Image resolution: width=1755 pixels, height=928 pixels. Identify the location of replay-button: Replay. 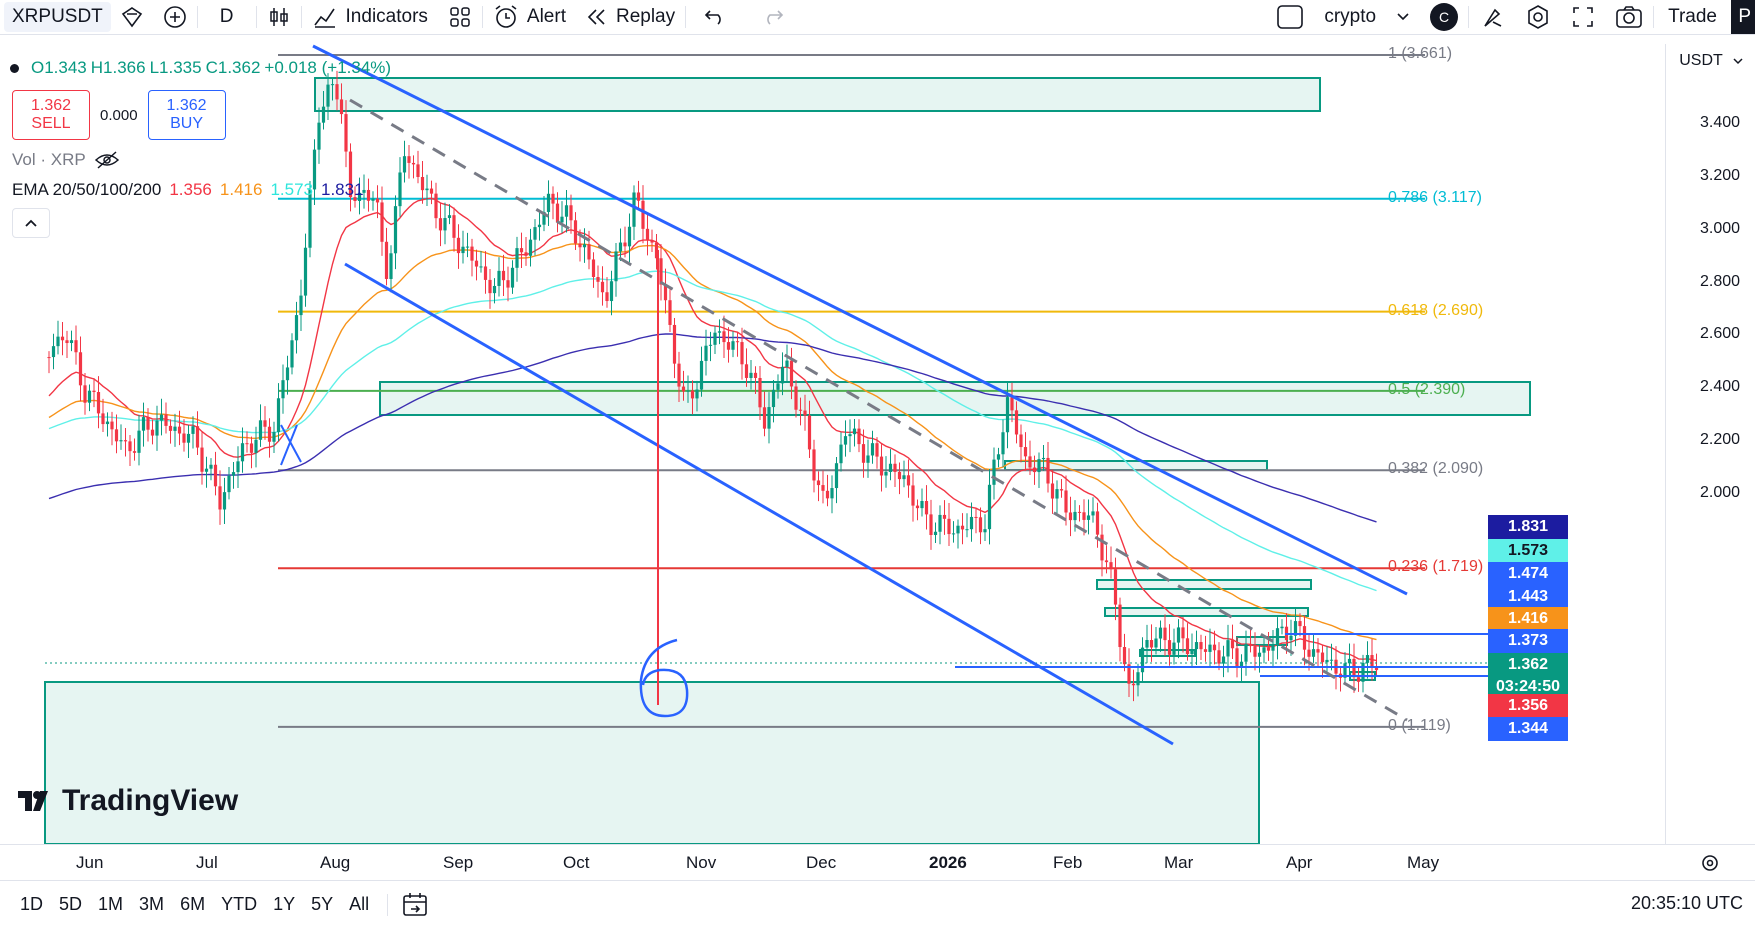
(630, 17).